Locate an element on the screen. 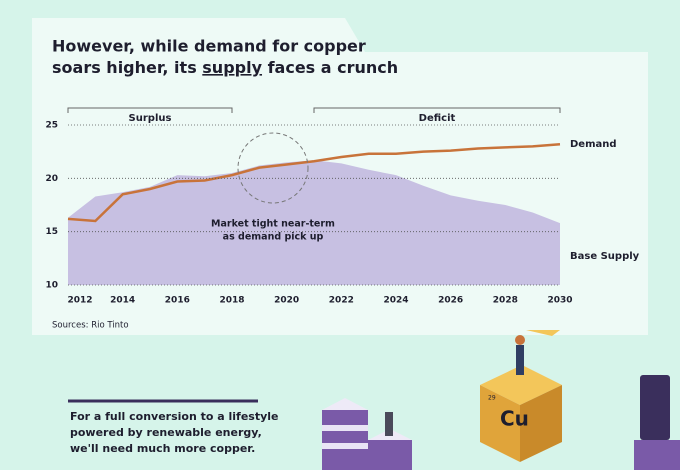 This screenshot has width=680, height=470. annotation: as demand pick up is located at coordinates (273, 237).